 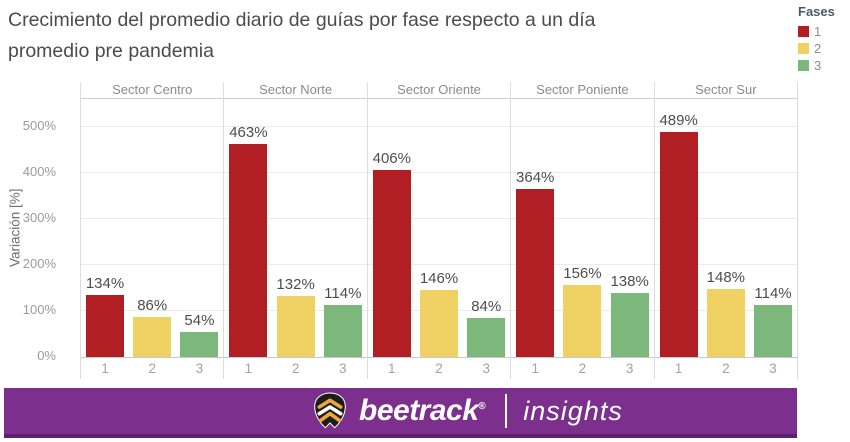 I want to click on legend-label: 3, so click(x=818, y=65).